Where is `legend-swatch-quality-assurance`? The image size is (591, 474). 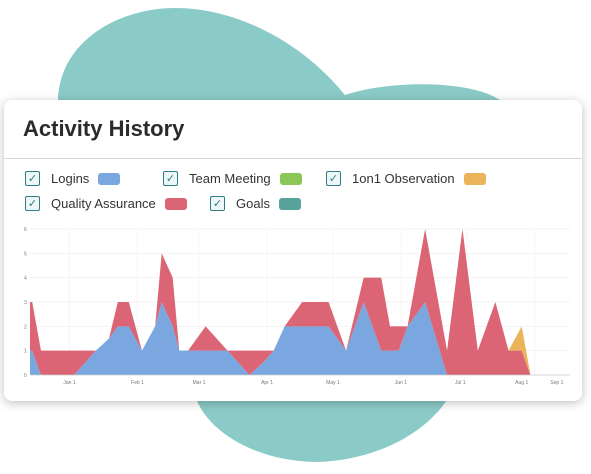
legend-swatch-quality-assurance is located at coordinates (175, 203).